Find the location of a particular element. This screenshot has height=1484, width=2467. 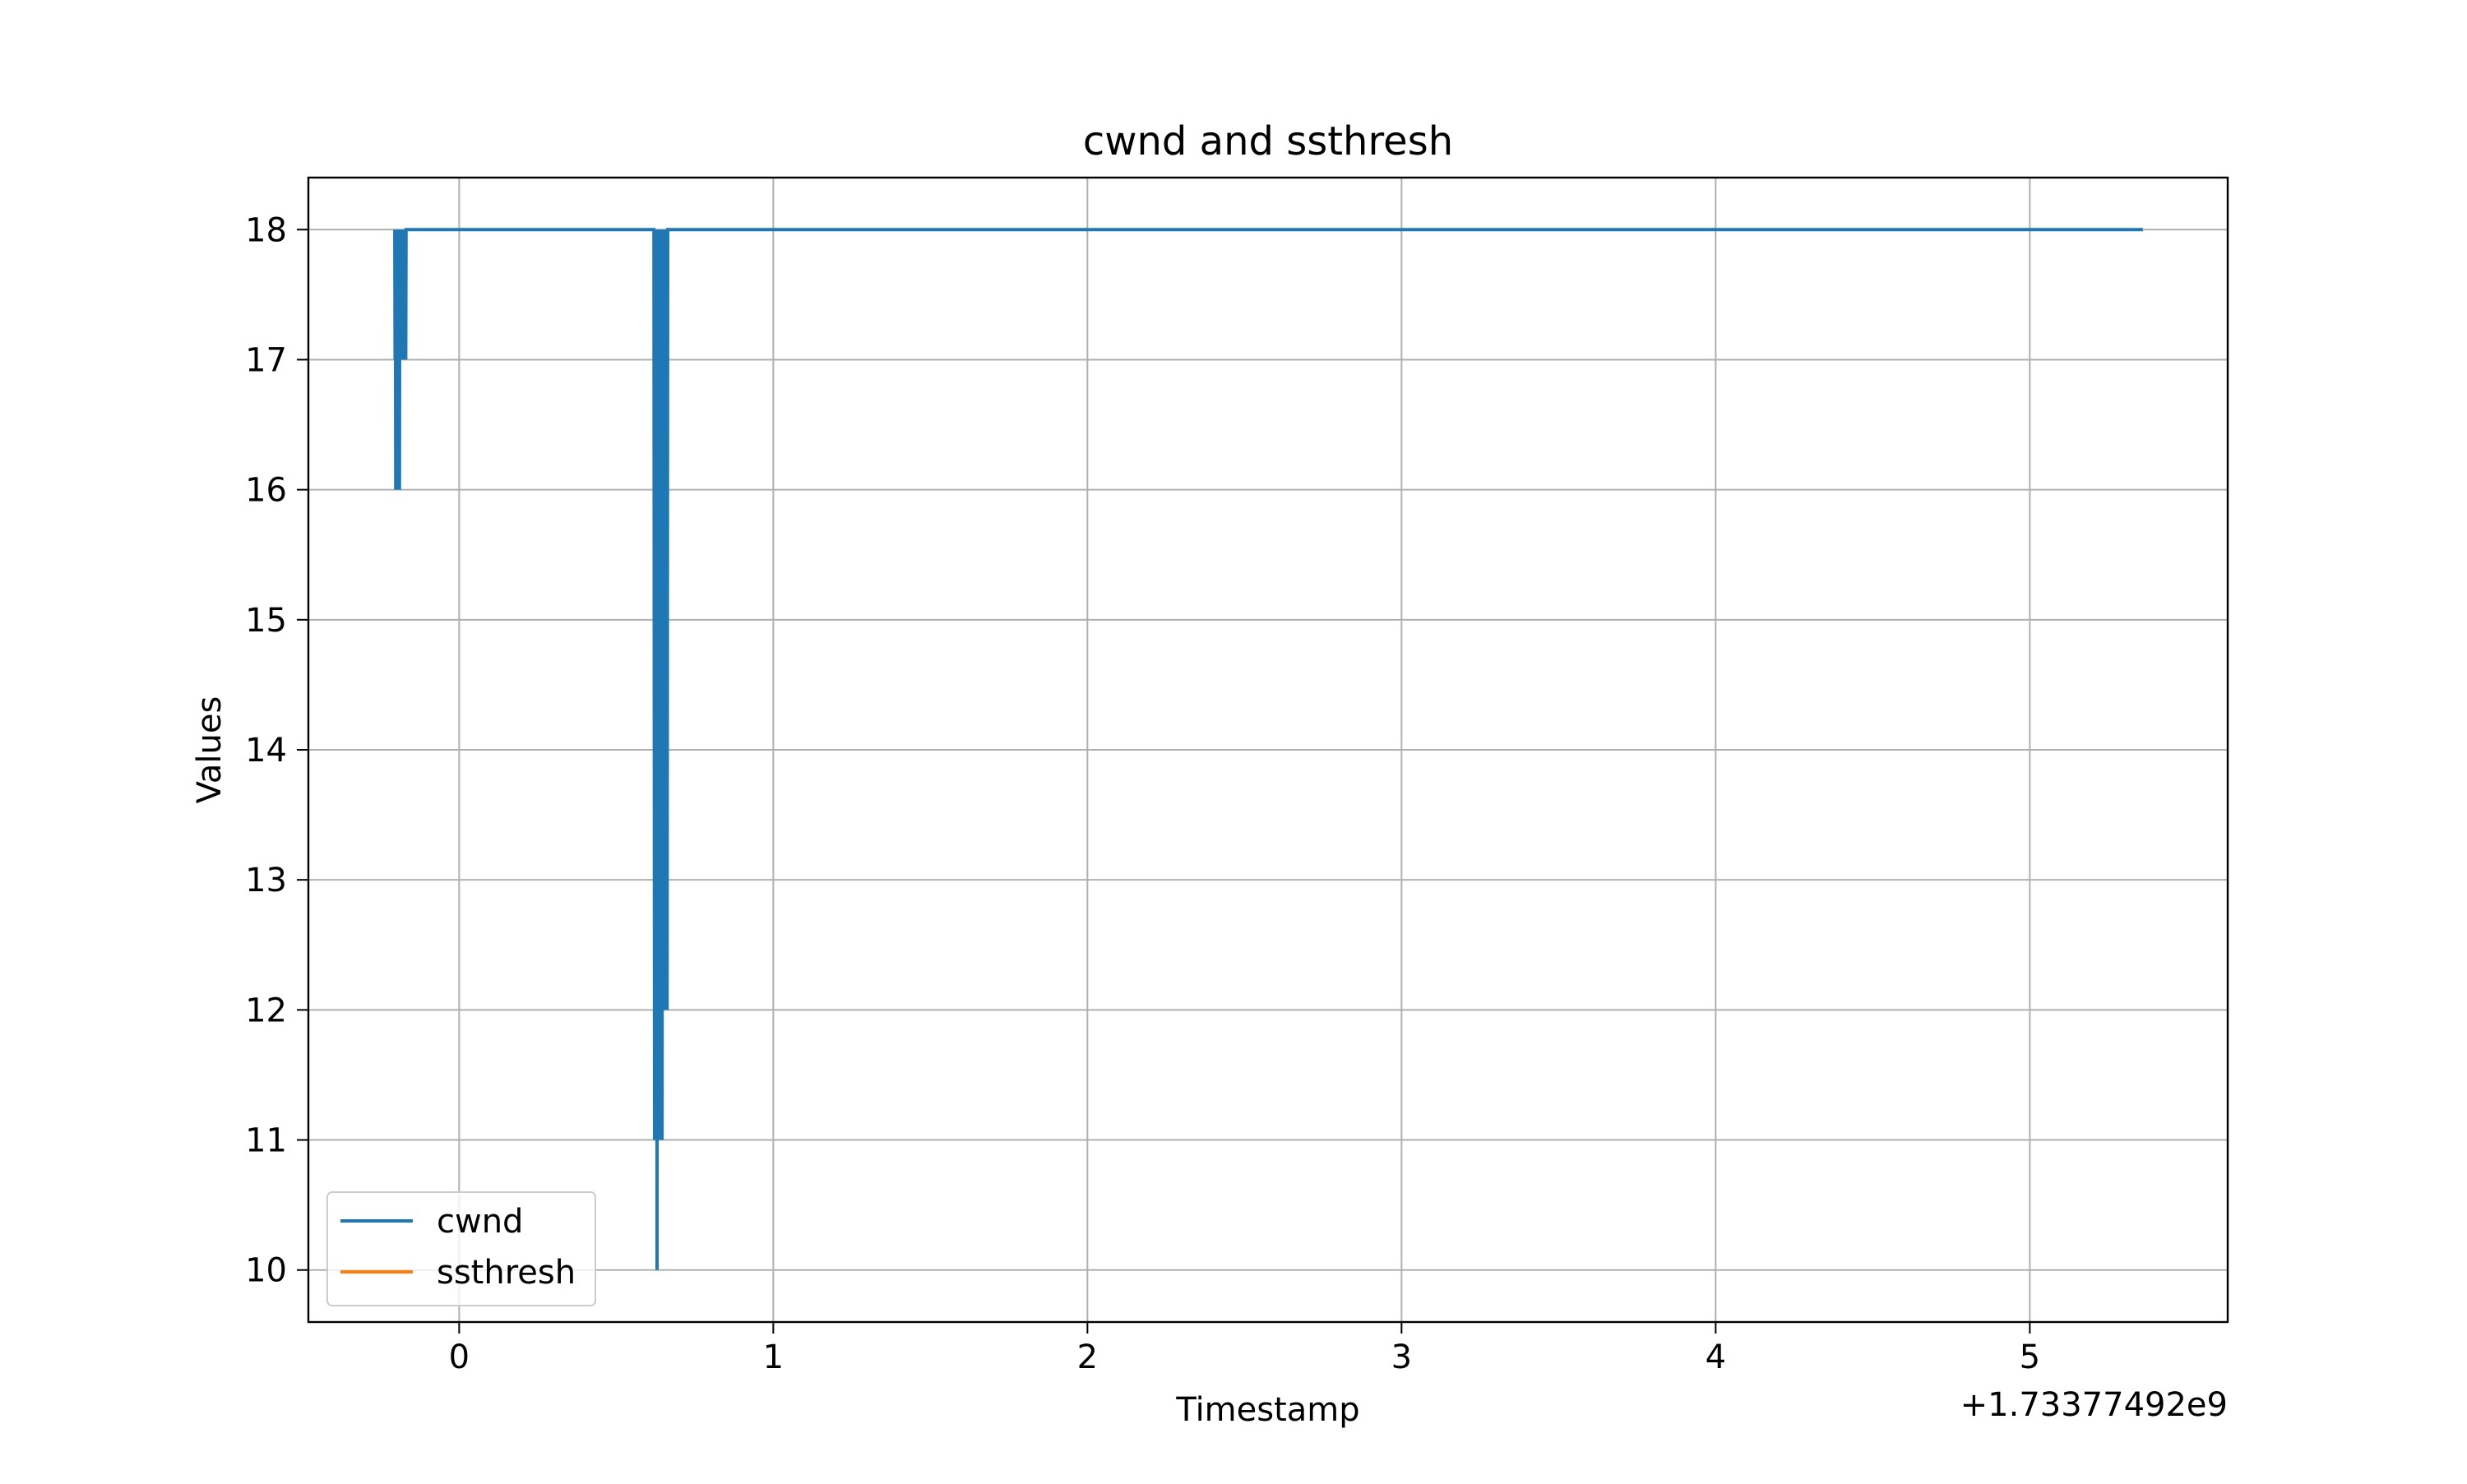

legend-label-ssthresh: ssthresh is located at coordinates (506, 1273).